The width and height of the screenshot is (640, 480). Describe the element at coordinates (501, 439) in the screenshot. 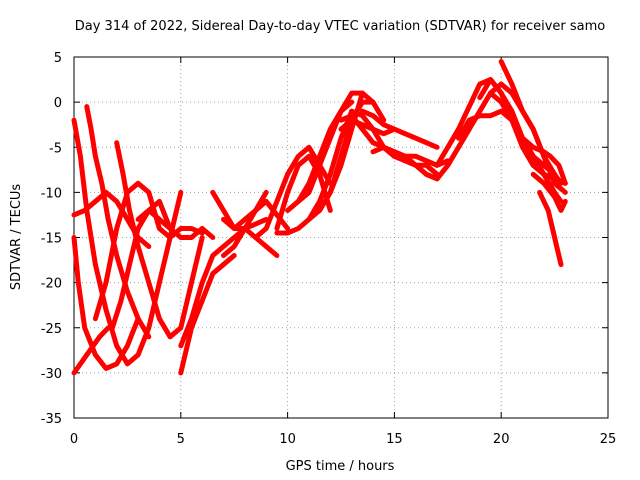

I see `x-tick-label: 20` at that location.